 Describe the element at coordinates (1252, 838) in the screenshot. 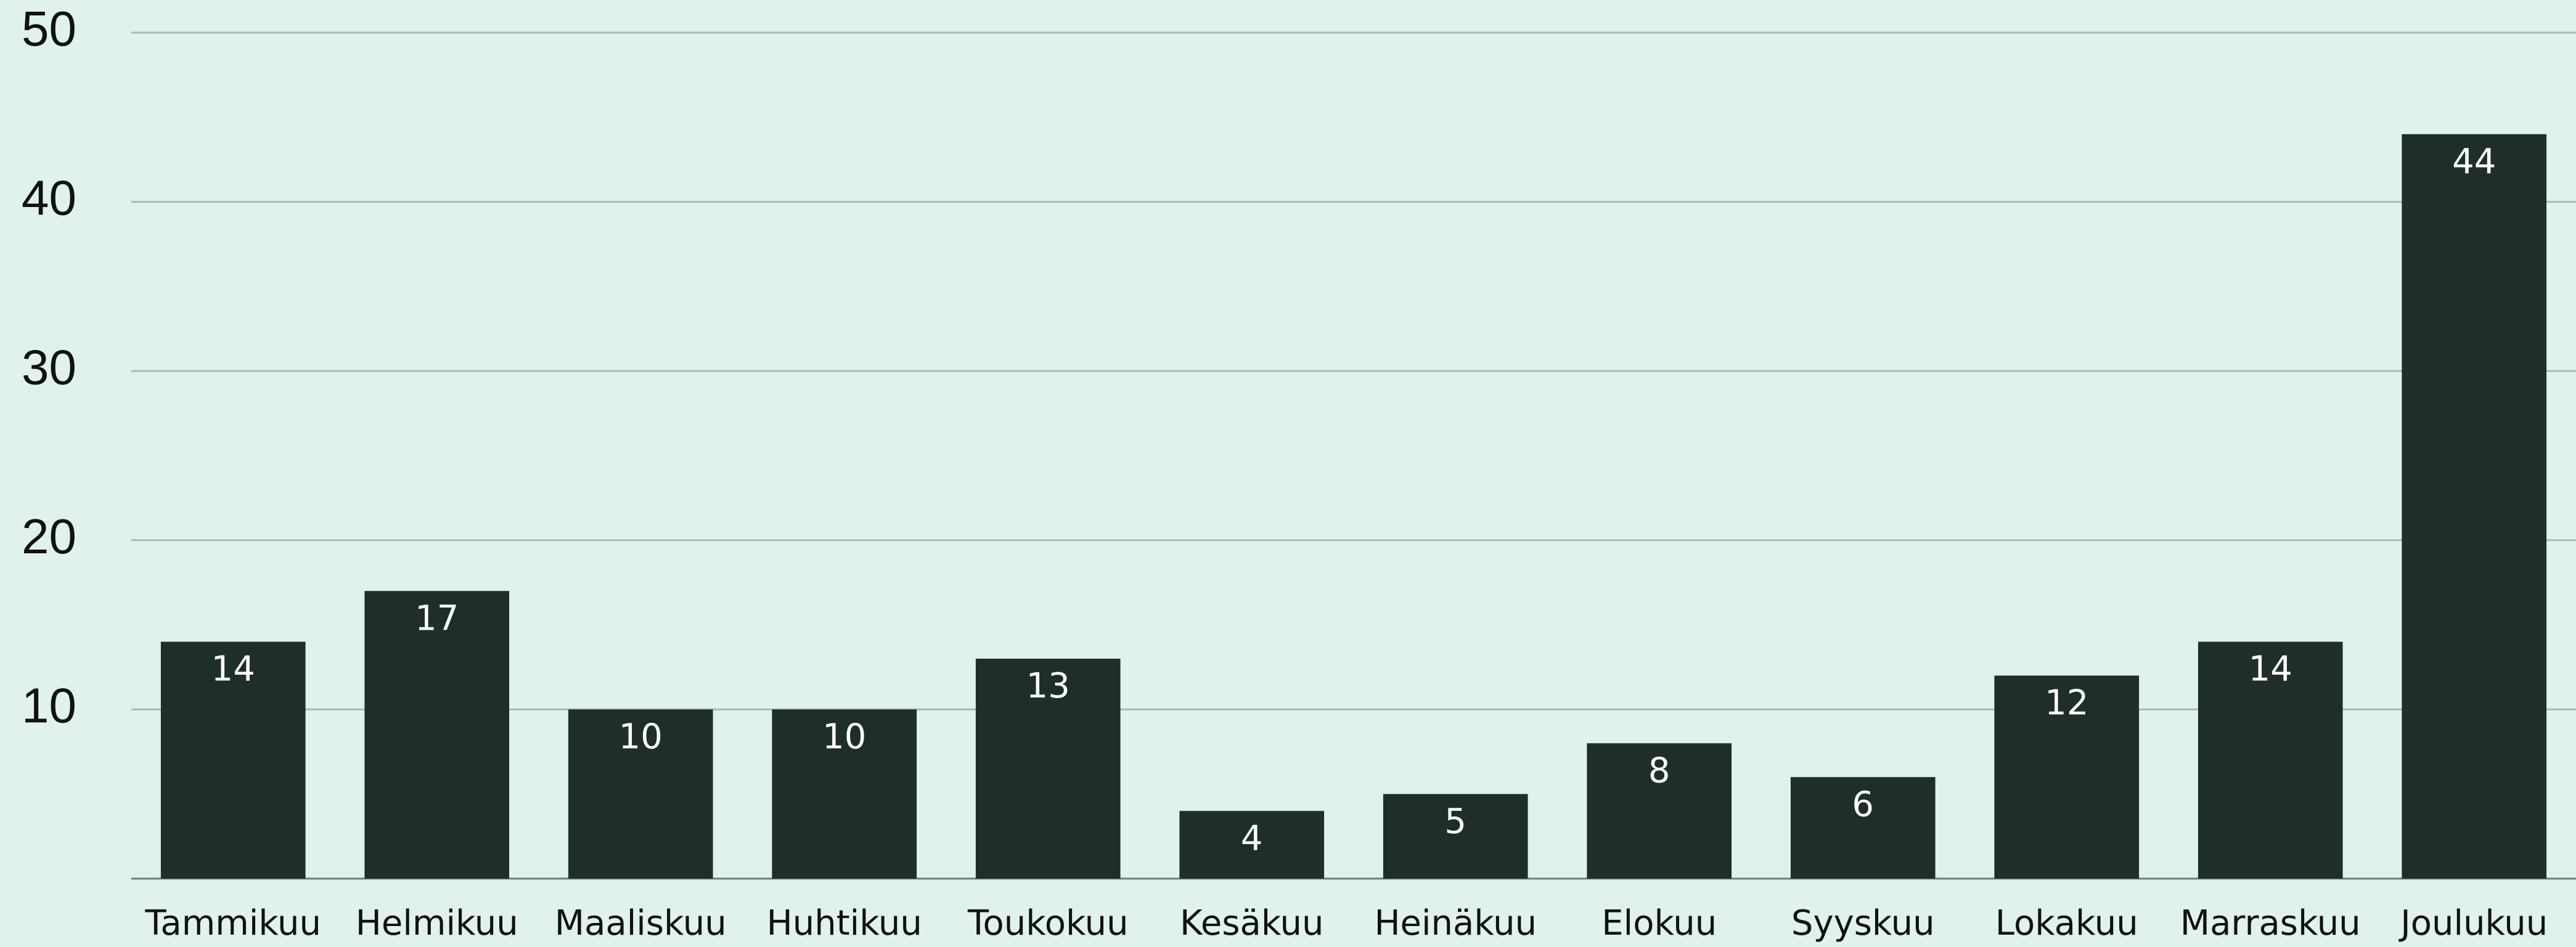

I see `value-label: 4` at that location.